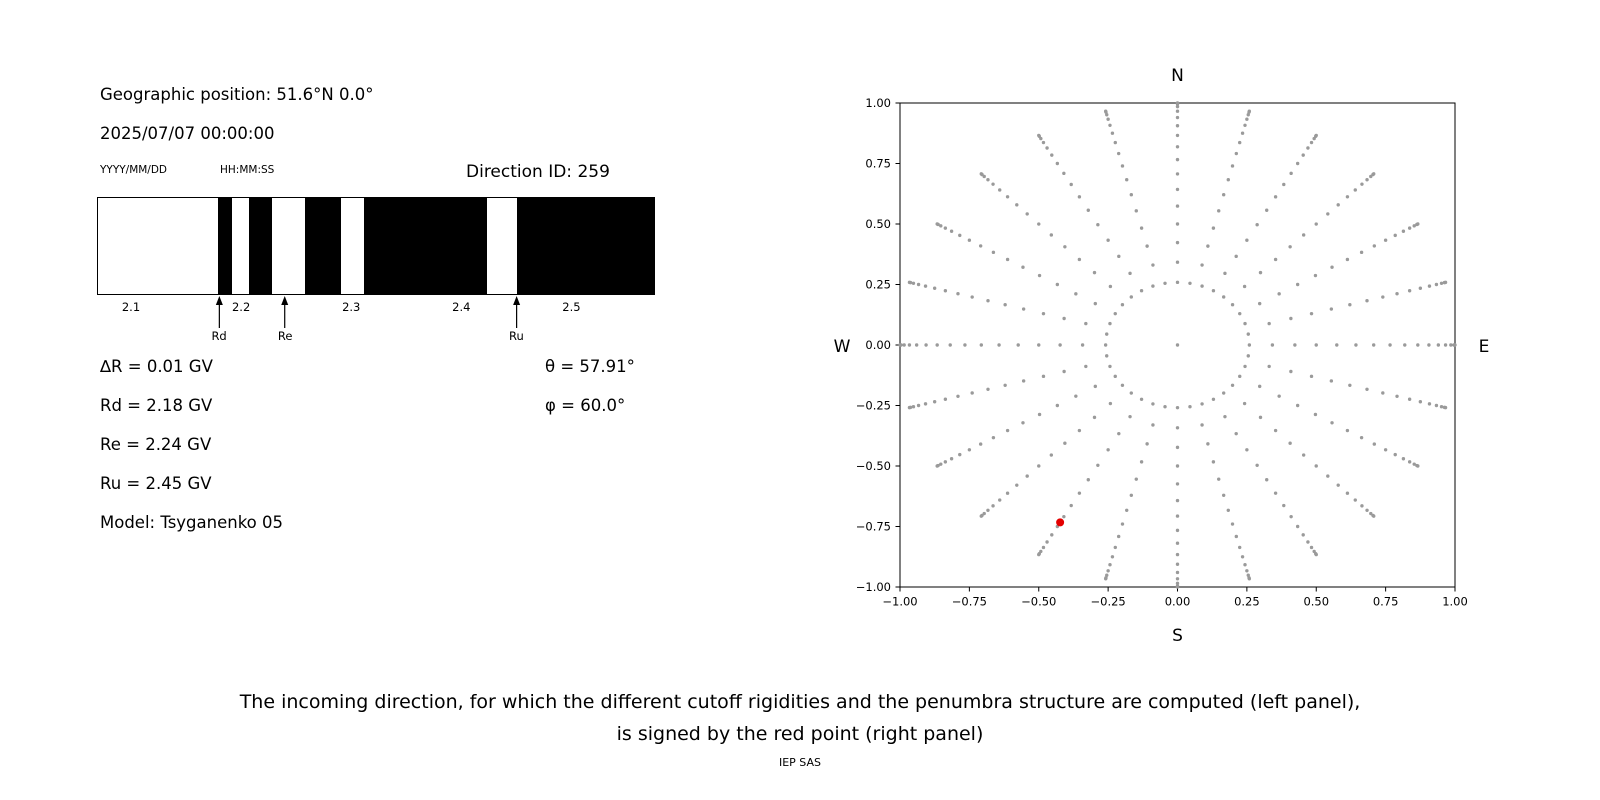  I want to click on y-tick-label: 0.75, so click(878, 164).